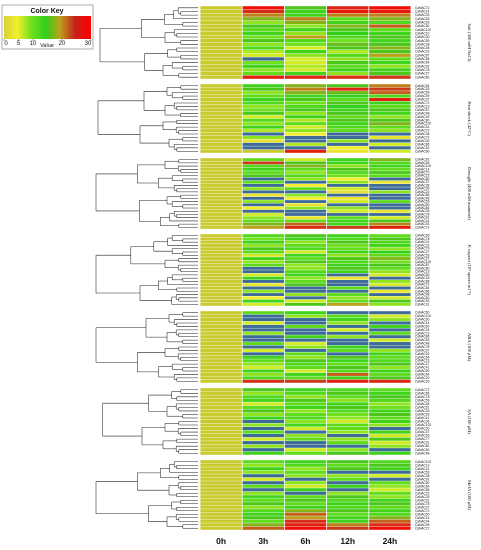 The width and height of the screenshot is (481, 550). What do you see at coordinates (422, 93) in the screenshot?
I see `row-label: CaNAC59` at bounding box center [422, 93].